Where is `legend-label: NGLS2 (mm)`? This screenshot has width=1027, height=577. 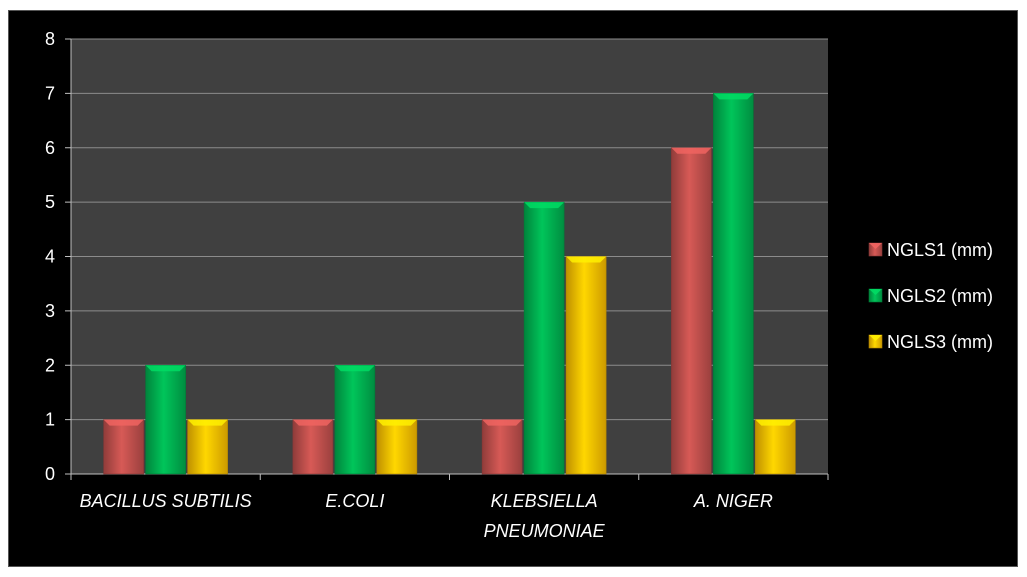
legend-label: NGLS2 (mm) is located at coordinates (940, 296).